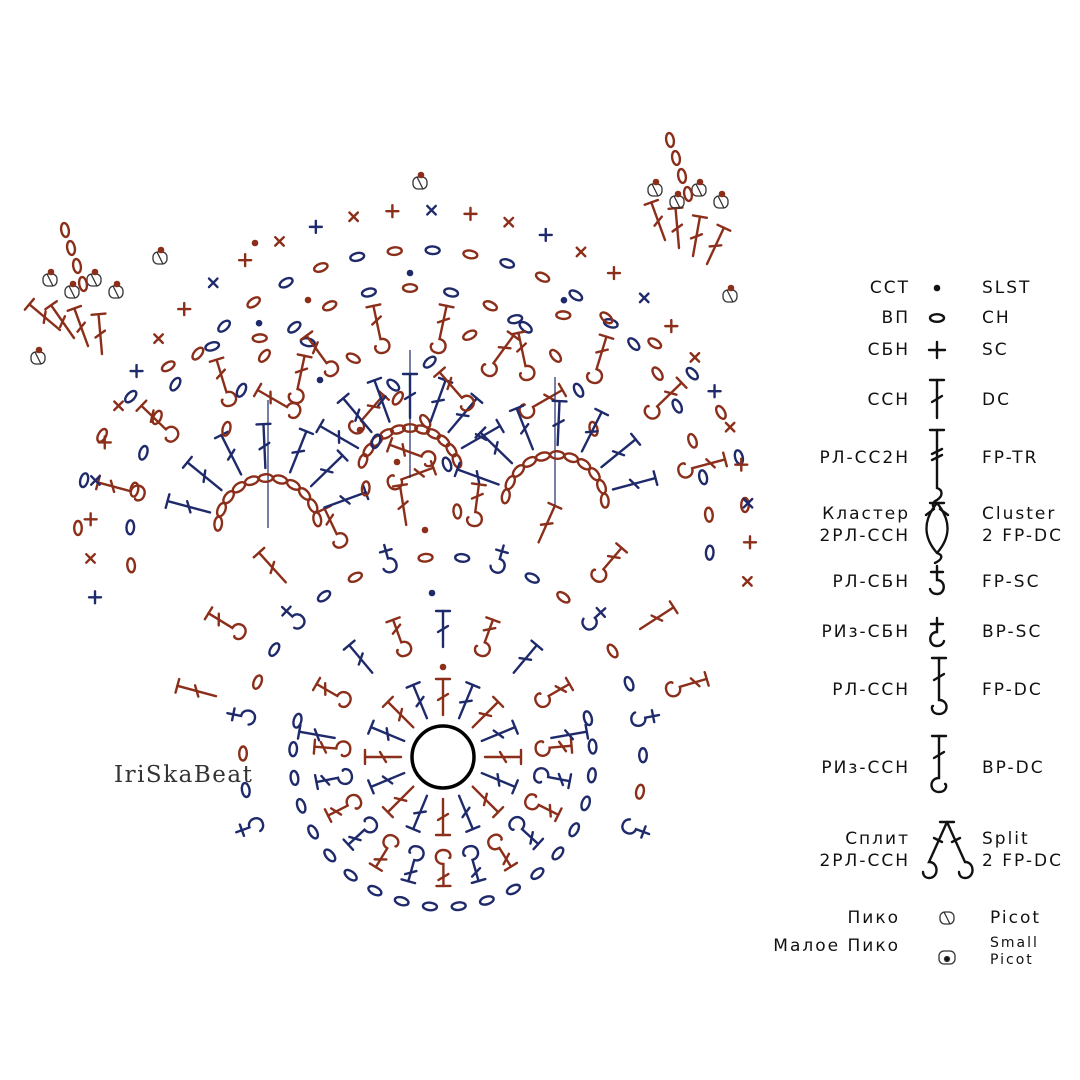 The image size is (1080, 1080). Describe the element at coordinates (996, 400) in the screenshot. I see `legend-label-en: DC` at that location.